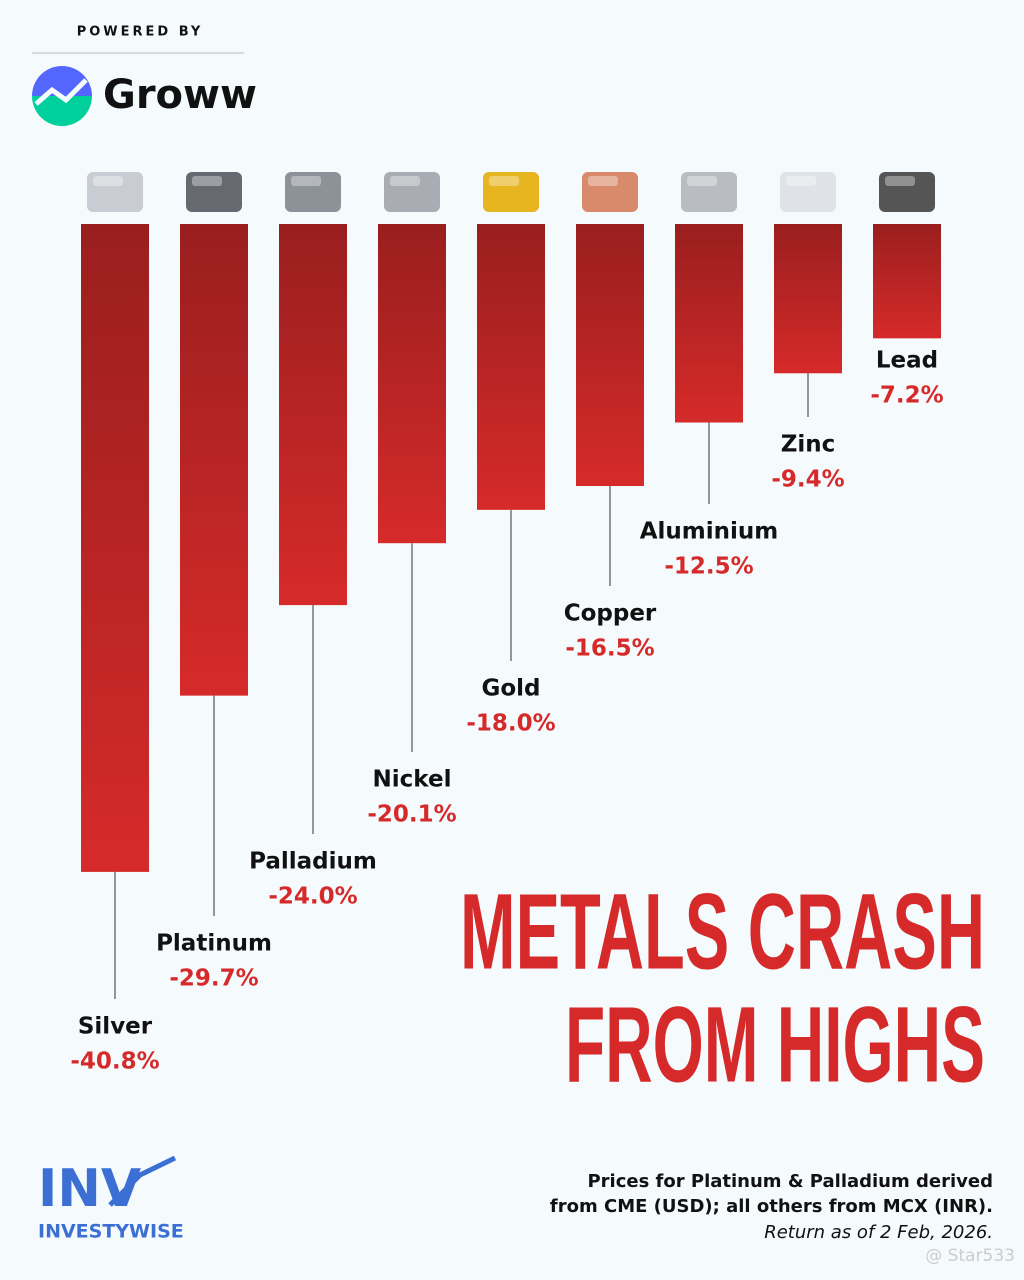  Describe the element at coordinates (114, 1062) in the screenshot. I see `value-label: -40.8%` at that location.